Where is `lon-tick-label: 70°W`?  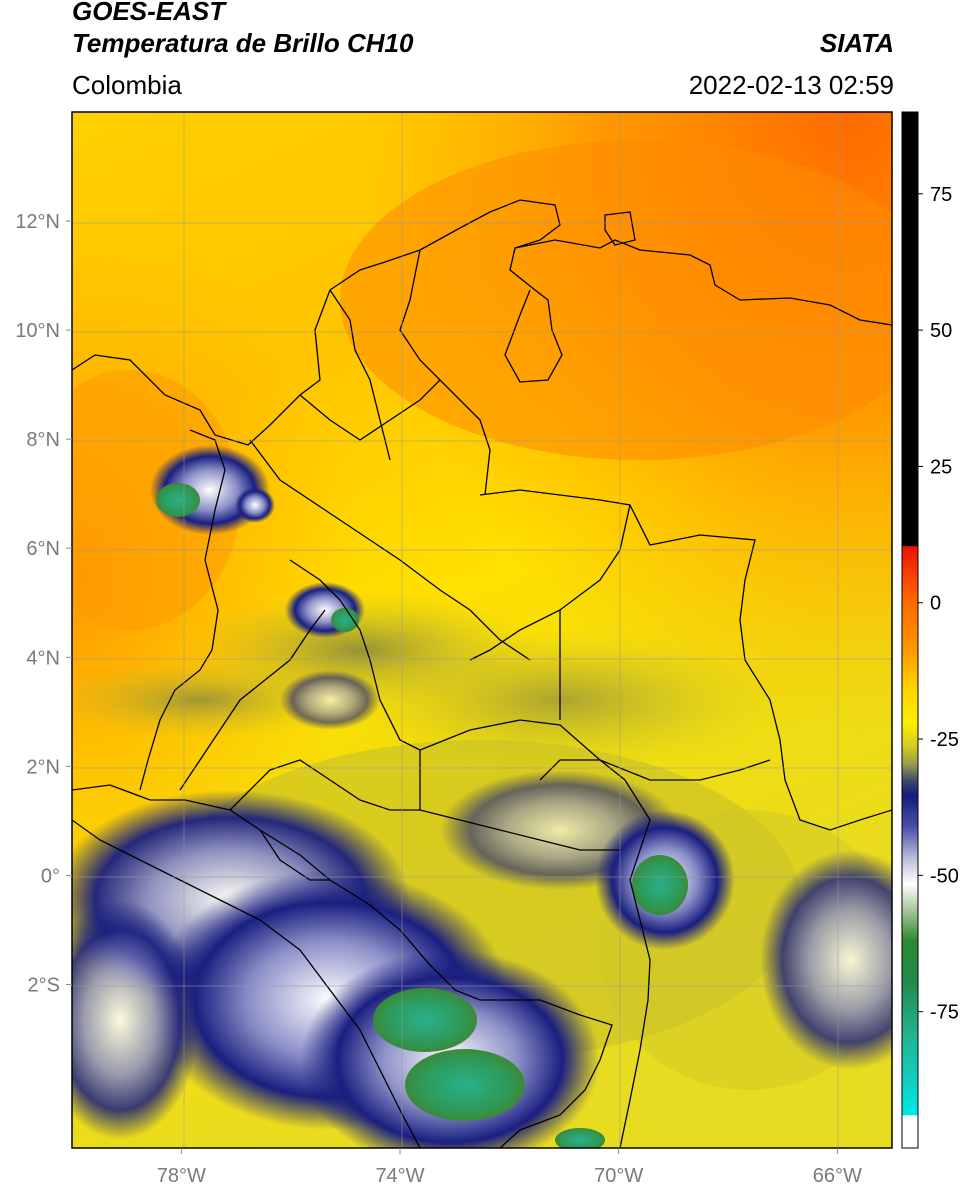 lon-tick-label: 70°W is located at coordinates (618, 1176).